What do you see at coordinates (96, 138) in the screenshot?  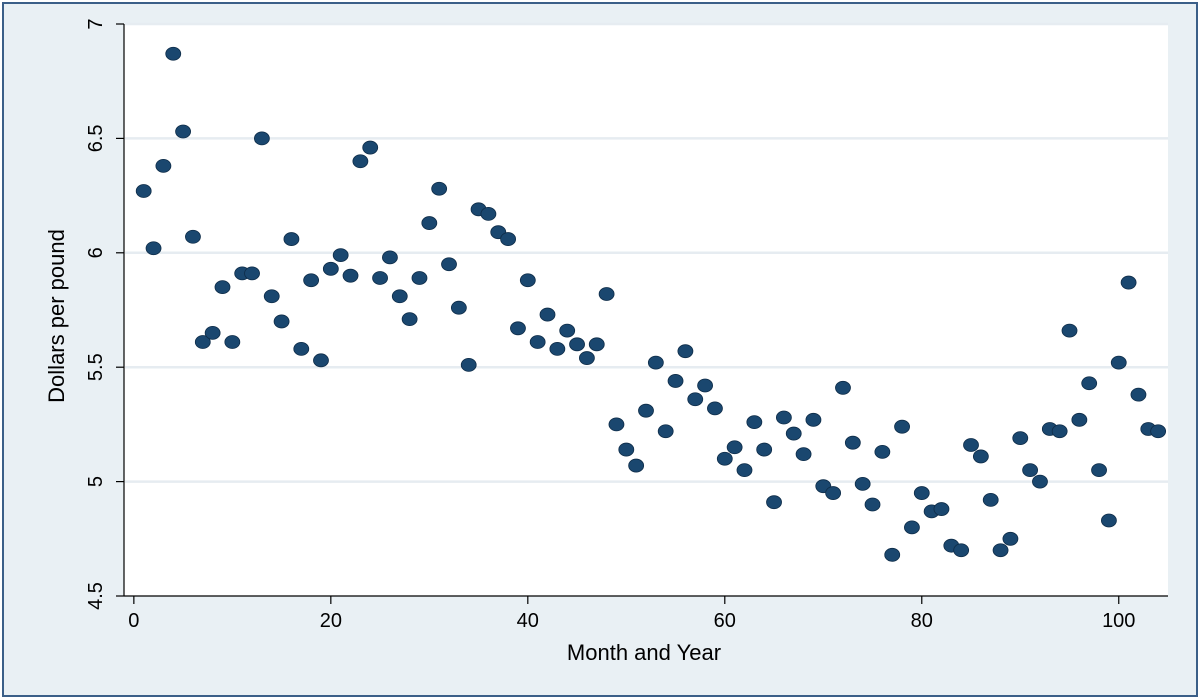 I see `y-tick-label: 6.5` at bounding box center [96, 138].